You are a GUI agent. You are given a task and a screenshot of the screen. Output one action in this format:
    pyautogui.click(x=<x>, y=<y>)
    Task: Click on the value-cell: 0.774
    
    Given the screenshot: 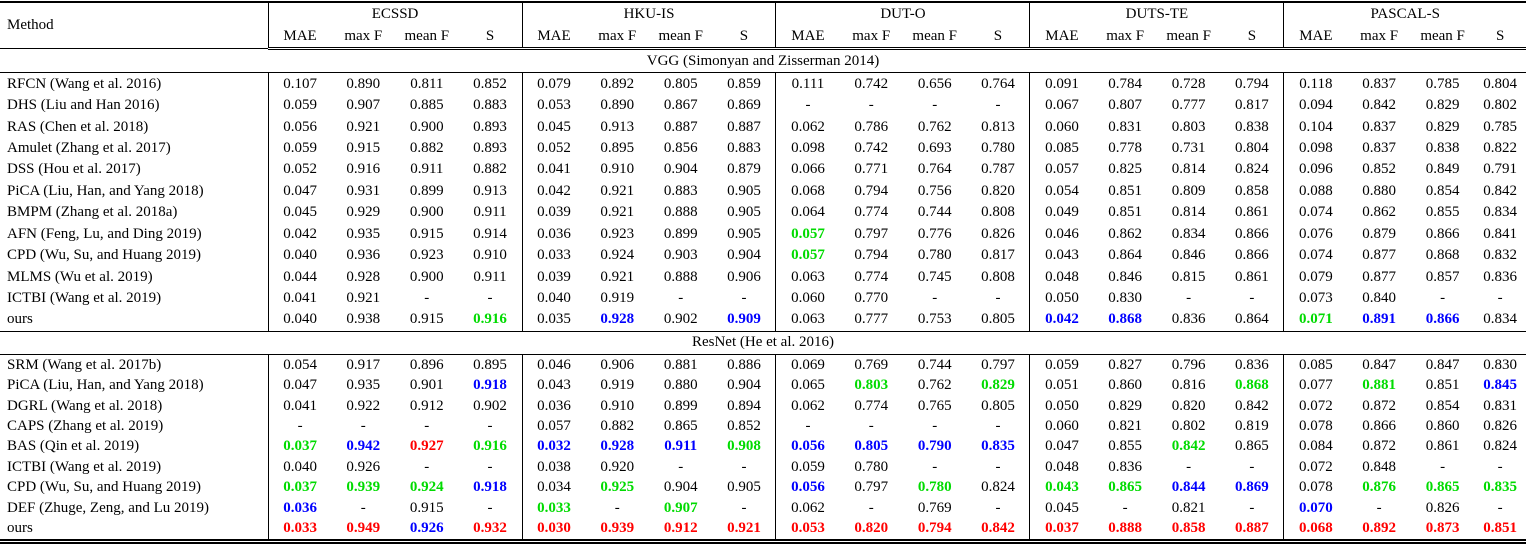 What is the action you would take?
    pyautogui.click(x=871, y=405)
    